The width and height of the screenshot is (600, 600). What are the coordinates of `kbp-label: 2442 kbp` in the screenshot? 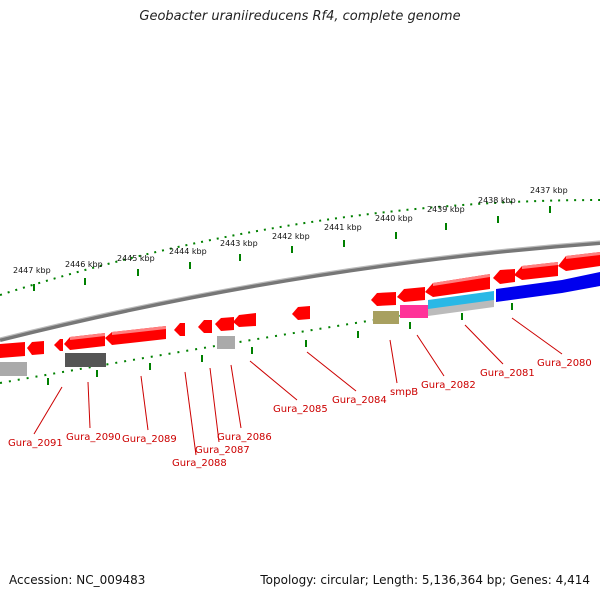 It's located at (291, 236).